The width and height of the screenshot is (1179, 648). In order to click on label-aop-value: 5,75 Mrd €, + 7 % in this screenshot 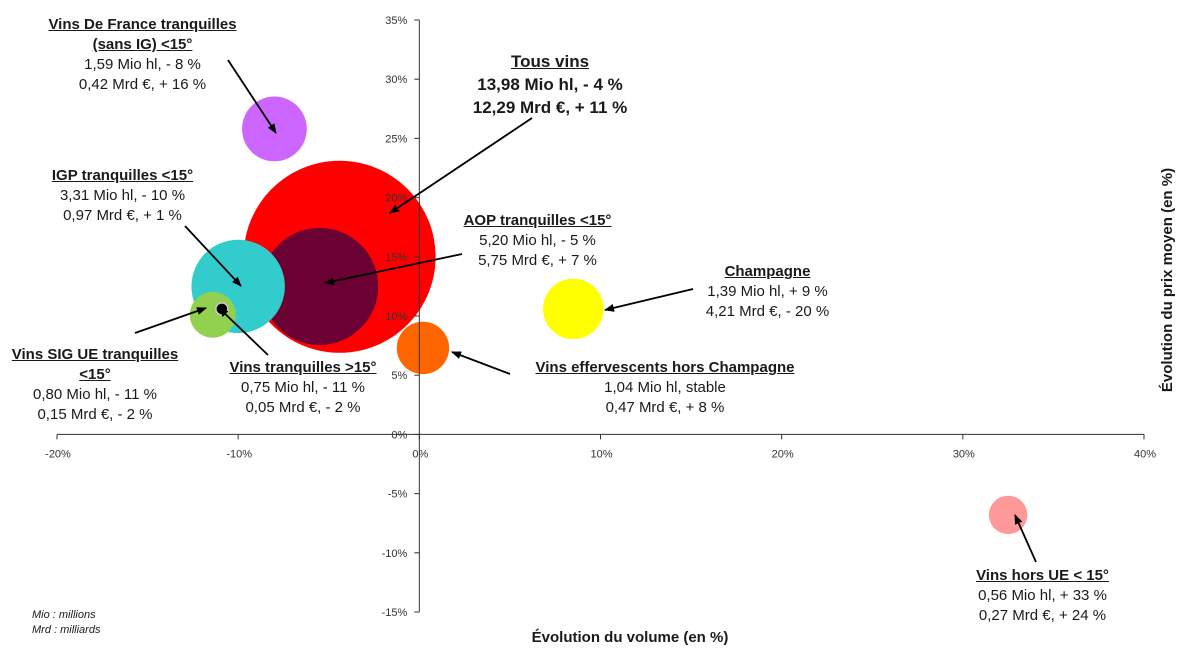, I will do `click(537, 260)`.